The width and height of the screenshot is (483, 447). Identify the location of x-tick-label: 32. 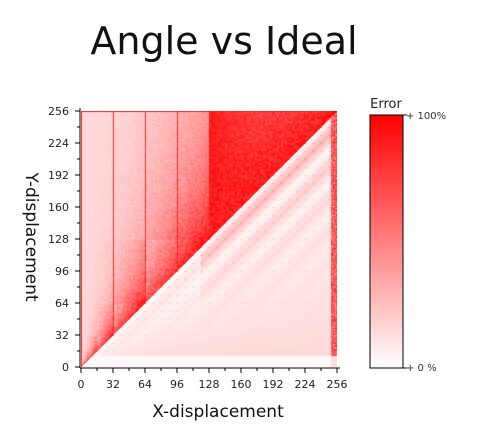
(113, 384).